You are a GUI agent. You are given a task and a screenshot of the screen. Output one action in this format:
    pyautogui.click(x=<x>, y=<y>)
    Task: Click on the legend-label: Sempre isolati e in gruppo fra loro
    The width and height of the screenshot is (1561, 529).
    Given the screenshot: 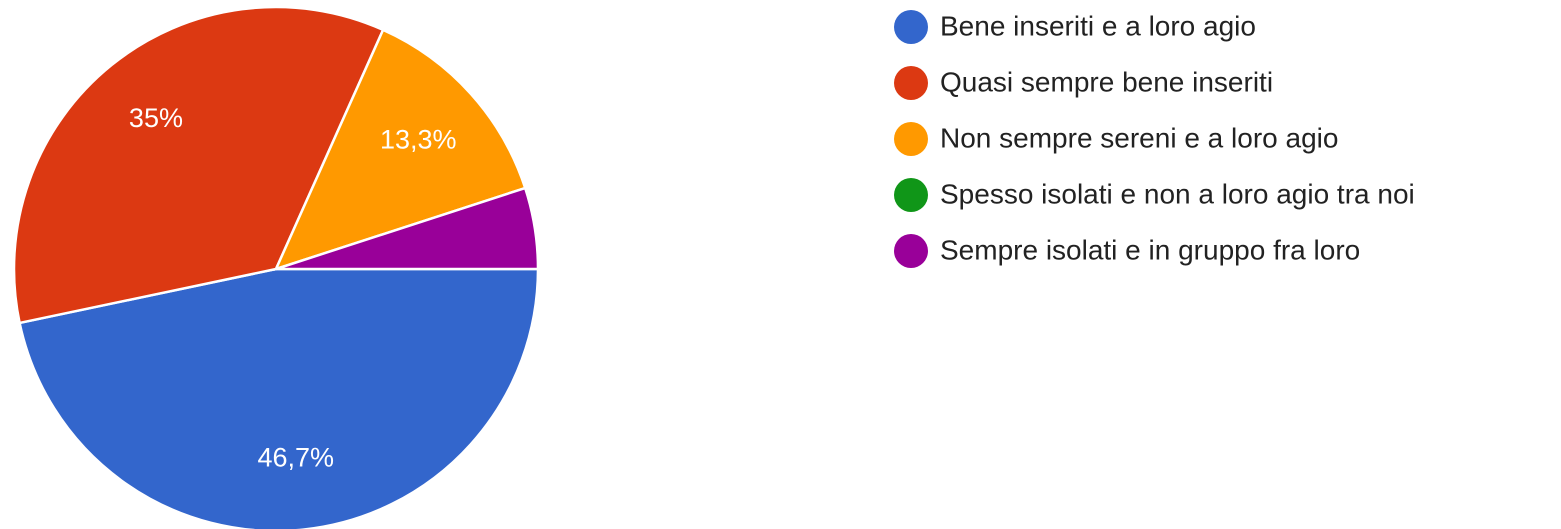 What is the action you would take?
    pyautogui.click(x=1150, y=249)
    